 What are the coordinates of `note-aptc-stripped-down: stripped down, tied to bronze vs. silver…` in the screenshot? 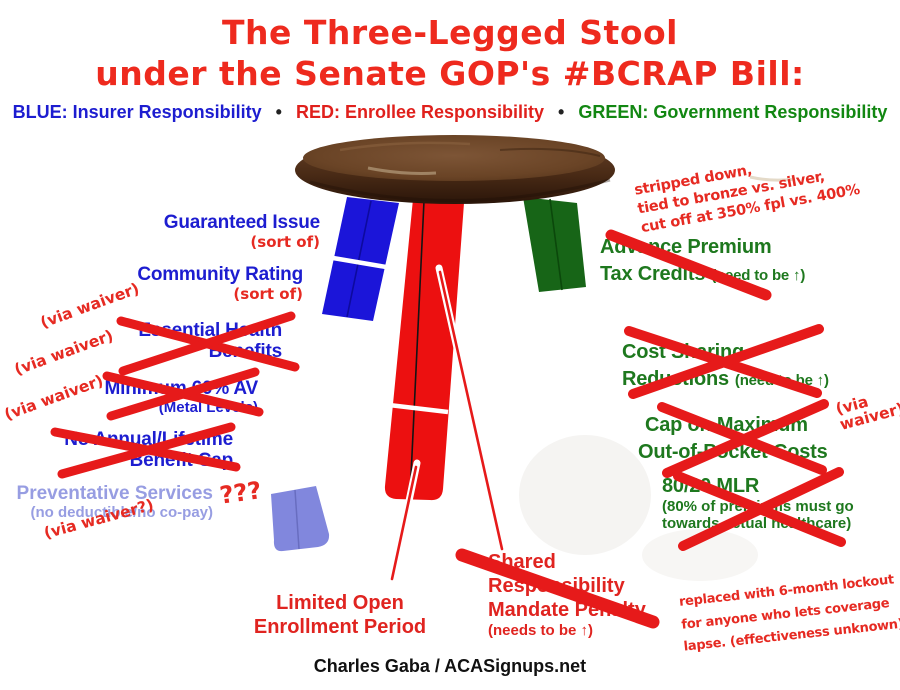 It's located at (747, 199).